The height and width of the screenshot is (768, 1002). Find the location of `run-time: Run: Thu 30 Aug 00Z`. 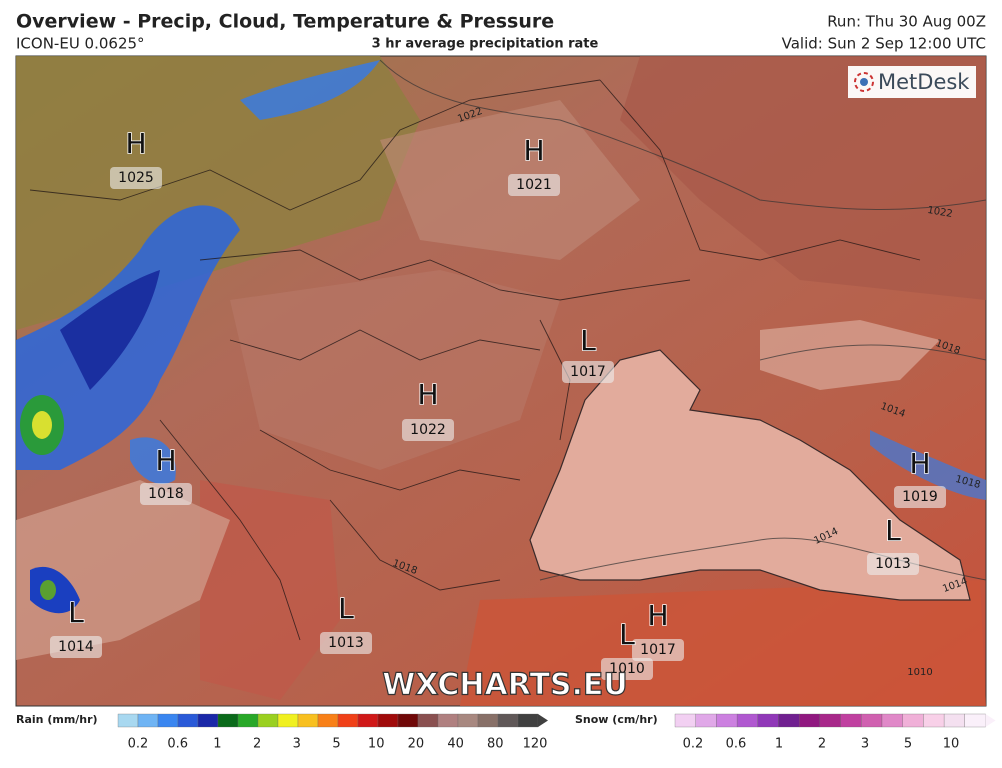

run-time: Run: Thu 30 Aug 00Z is located at coordinates (906, 22).